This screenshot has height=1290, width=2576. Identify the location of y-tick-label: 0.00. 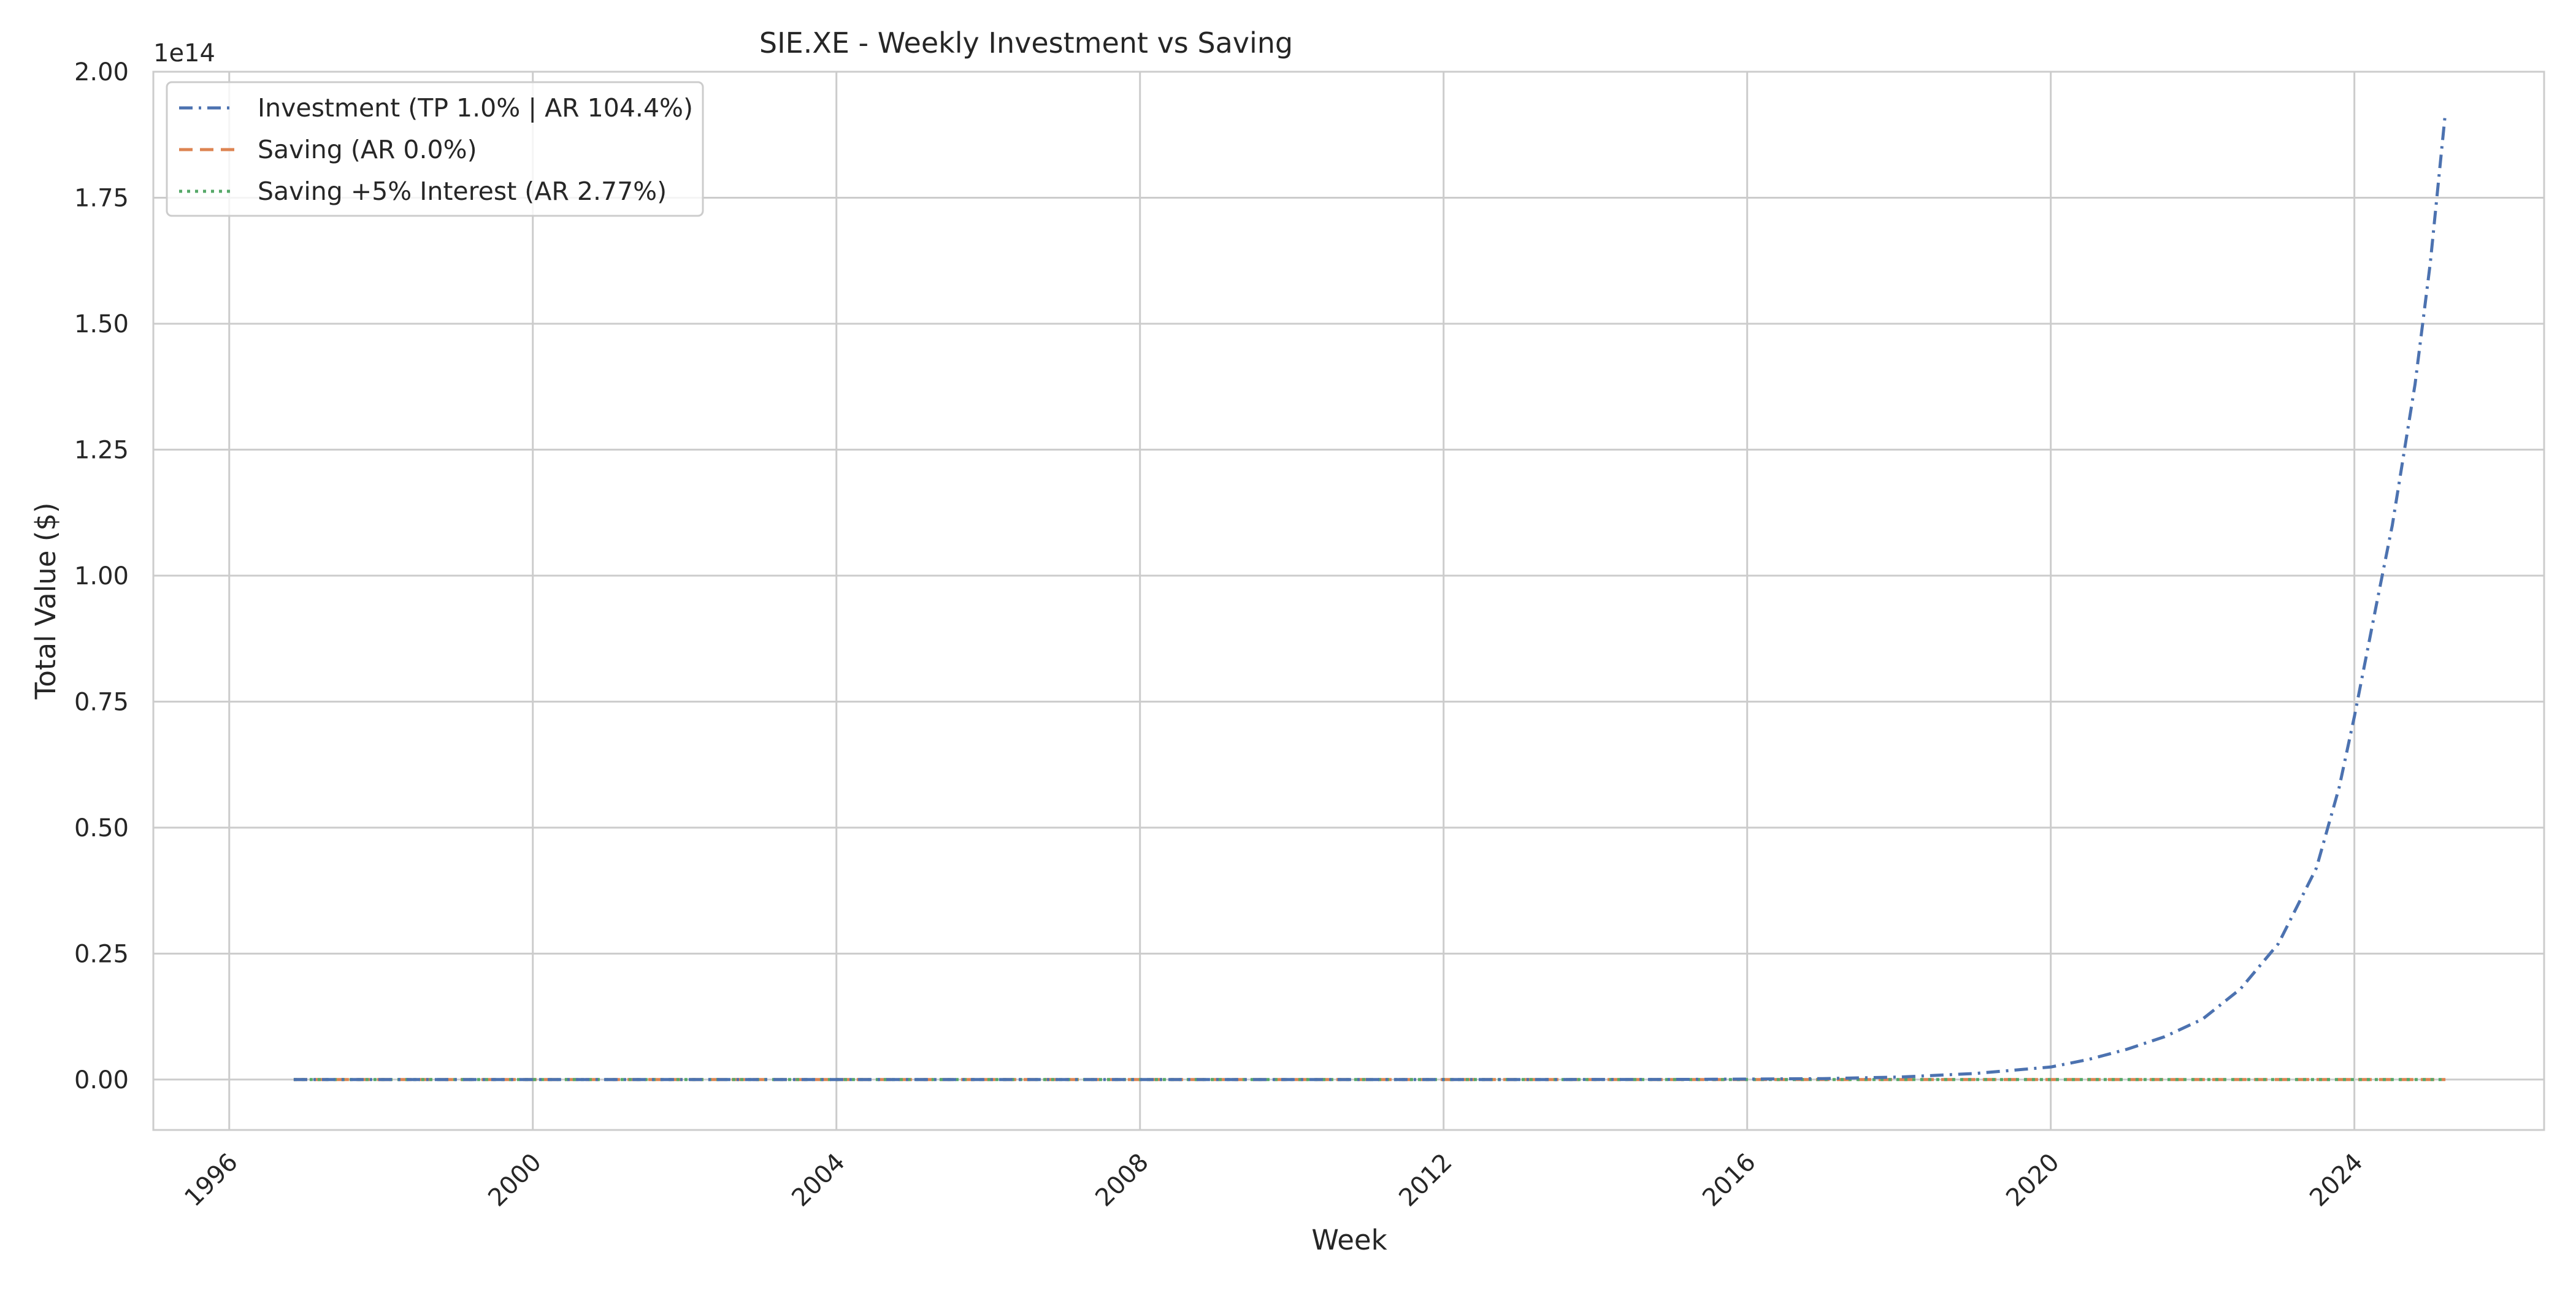
(101, 1080).